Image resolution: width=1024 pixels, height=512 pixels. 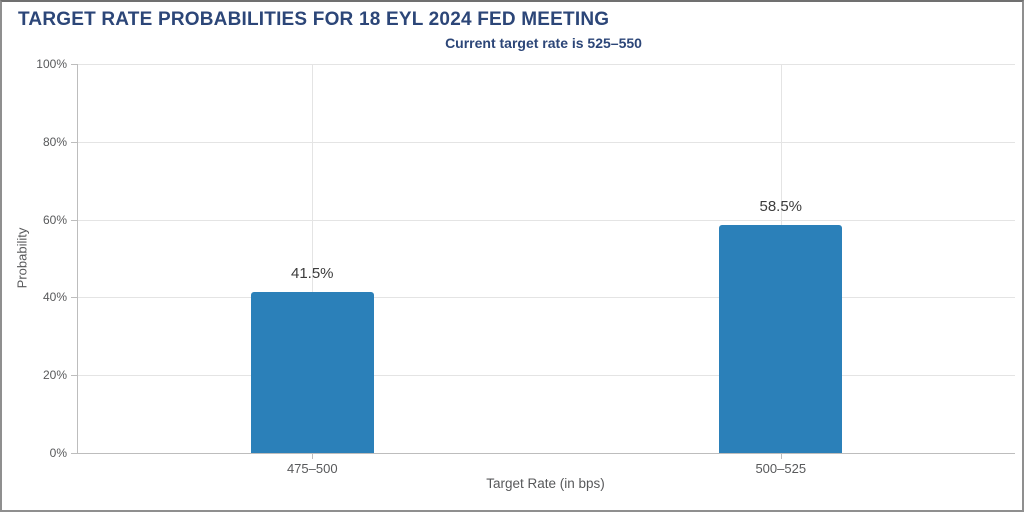 I want to click on x-axis-title: Target Rate (in bps), so click(x=545, y=483).